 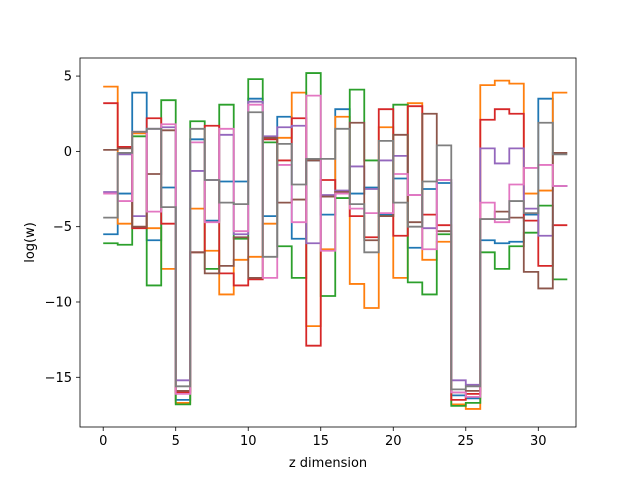 I want to click on y-tick-label: −15, so click(x=58, y=378).